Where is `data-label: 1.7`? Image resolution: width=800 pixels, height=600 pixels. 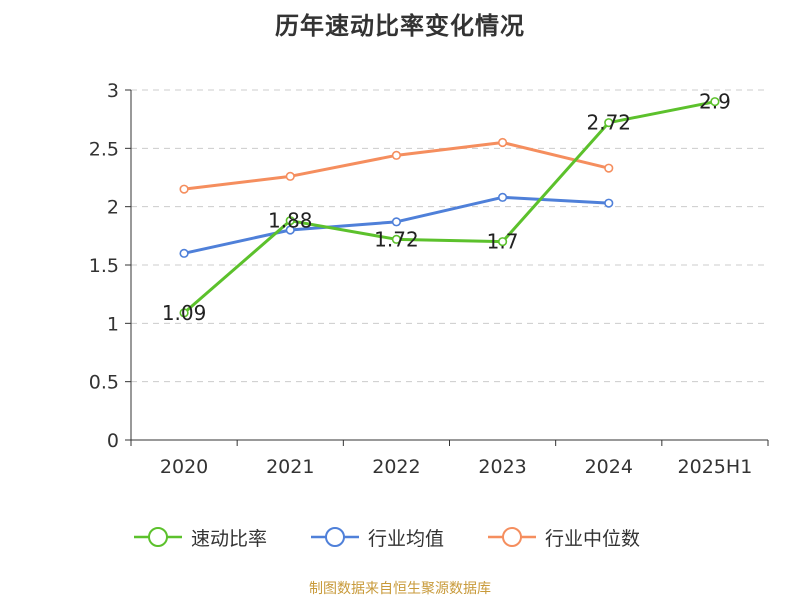 data-label: 1.7 is located at coordinates (503, 242).